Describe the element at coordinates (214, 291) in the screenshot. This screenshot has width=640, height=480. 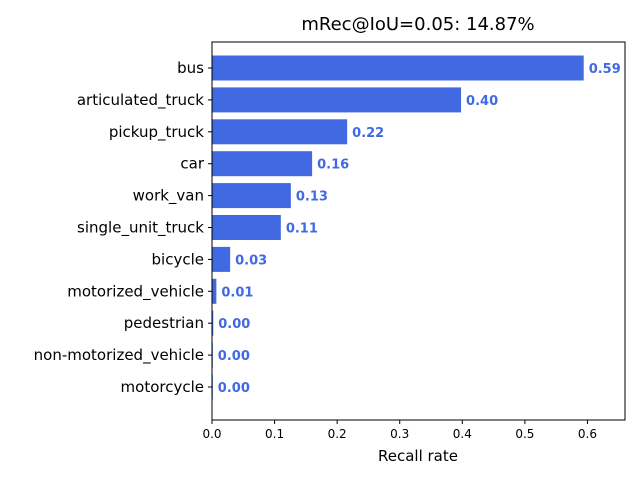
I see `bar-motorized_vehicle` at that location.